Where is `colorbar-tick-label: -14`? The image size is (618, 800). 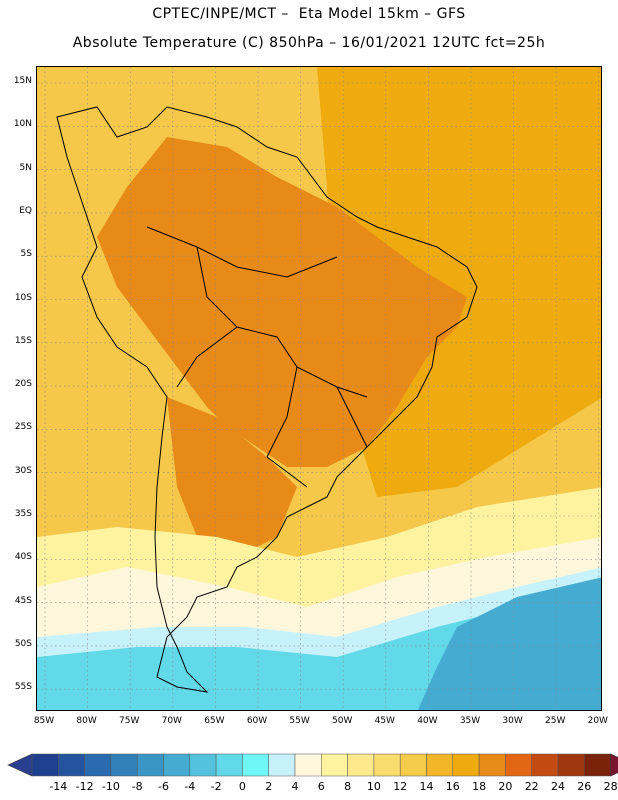 colorbar-tick-label: -14 is located at coordinates (58, 786).